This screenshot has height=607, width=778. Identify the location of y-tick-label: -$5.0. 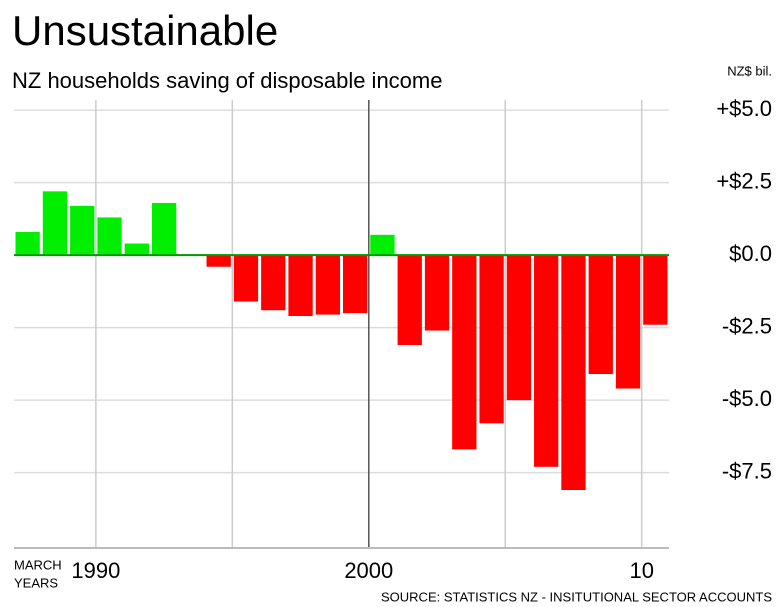
(747, 398).